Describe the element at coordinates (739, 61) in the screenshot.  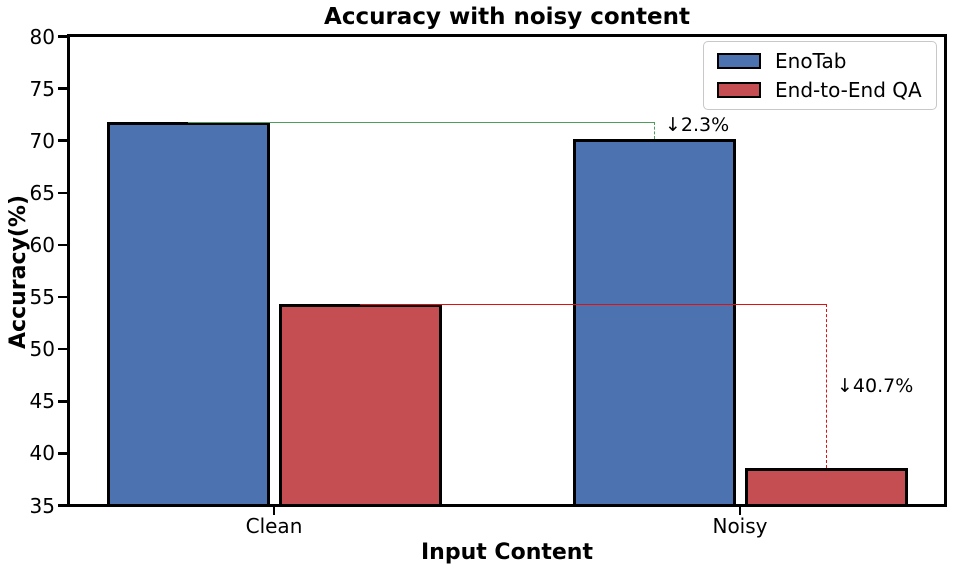
I see `legend-swatch-enotab` at that location.